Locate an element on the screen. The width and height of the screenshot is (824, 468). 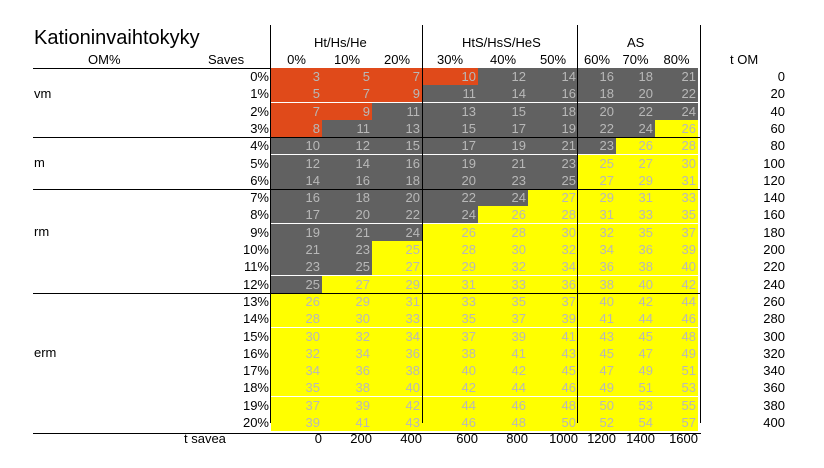
grid-cell: 24 is located at coordinates (450, 215).